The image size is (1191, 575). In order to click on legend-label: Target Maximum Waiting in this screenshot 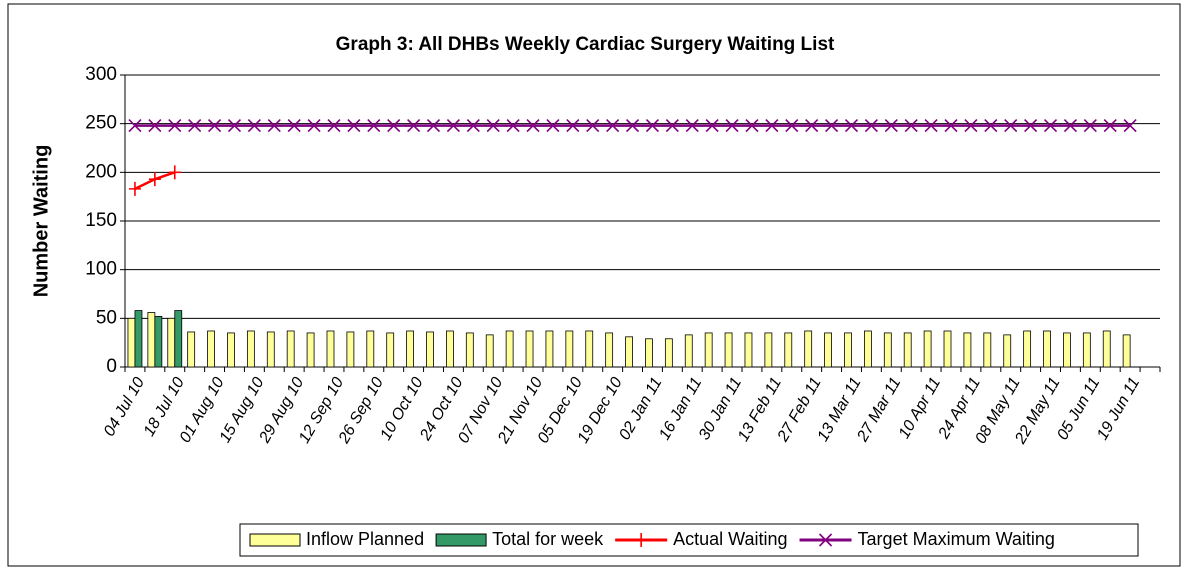, I will do `click(956, 539)`.